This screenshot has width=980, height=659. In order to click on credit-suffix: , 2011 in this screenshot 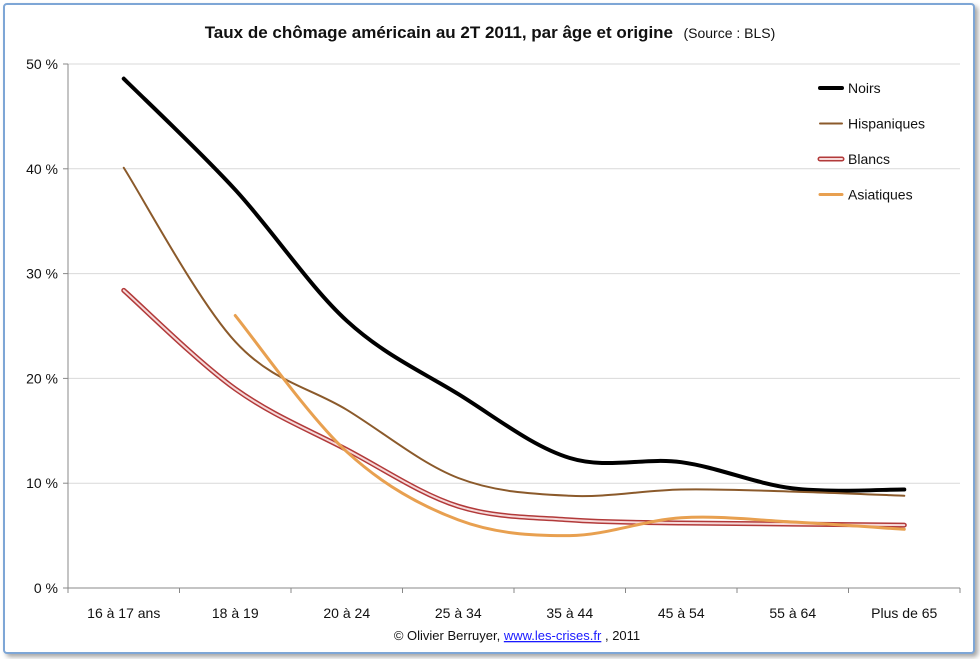, I will do `click(622, 635)`.